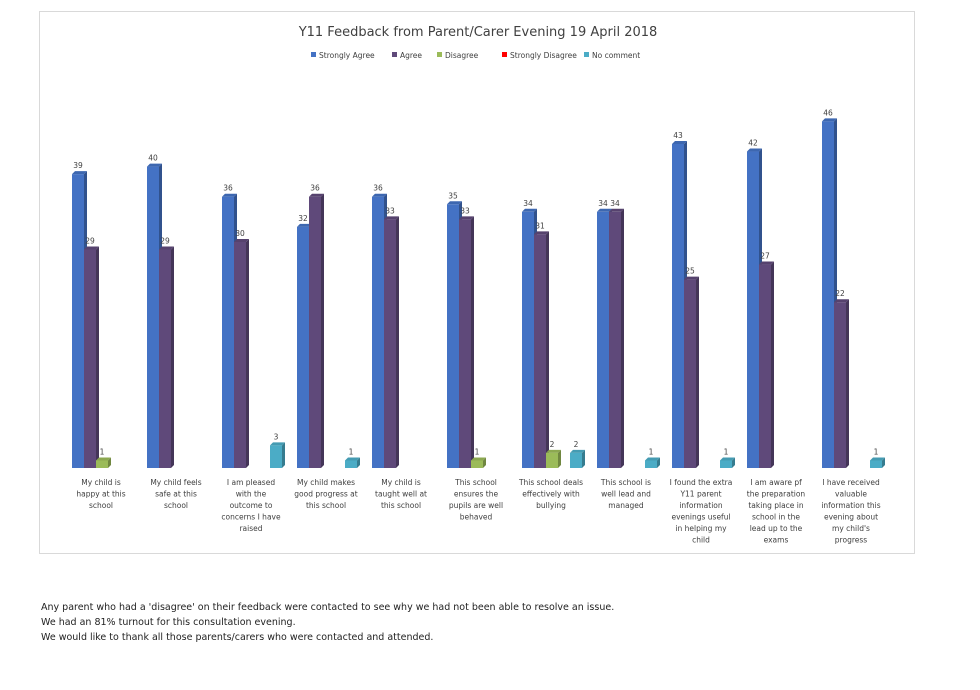 The width and height of the screenshot is (980, 690). I want to click on data-label: 42, so click(753, 143).